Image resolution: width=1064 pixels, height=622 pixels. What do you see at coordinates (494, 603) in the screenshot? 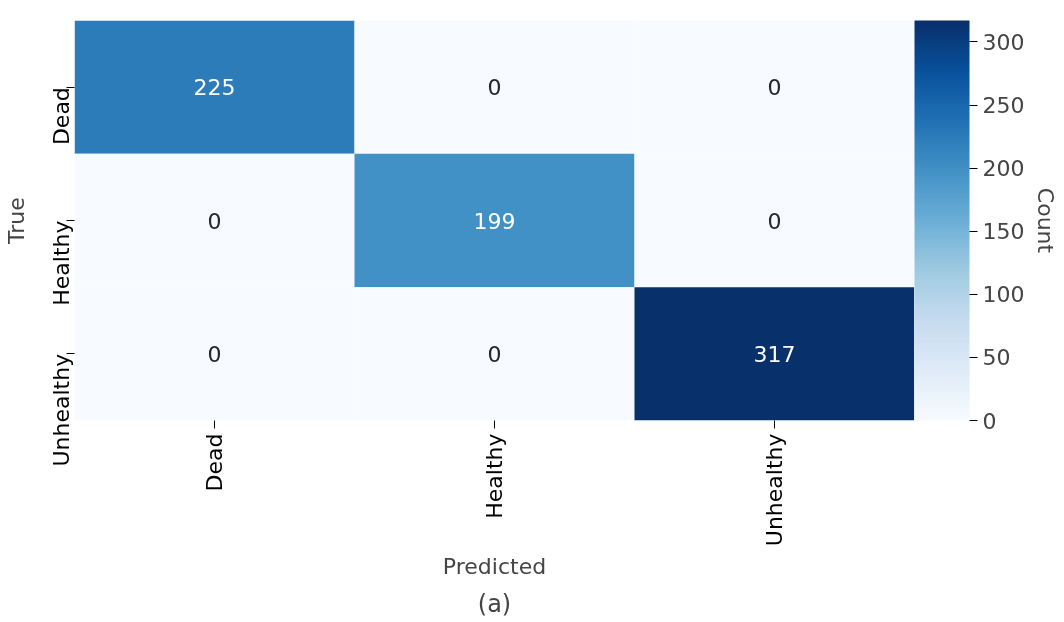
I see `text: (a)` at bounding box center [494, 603].